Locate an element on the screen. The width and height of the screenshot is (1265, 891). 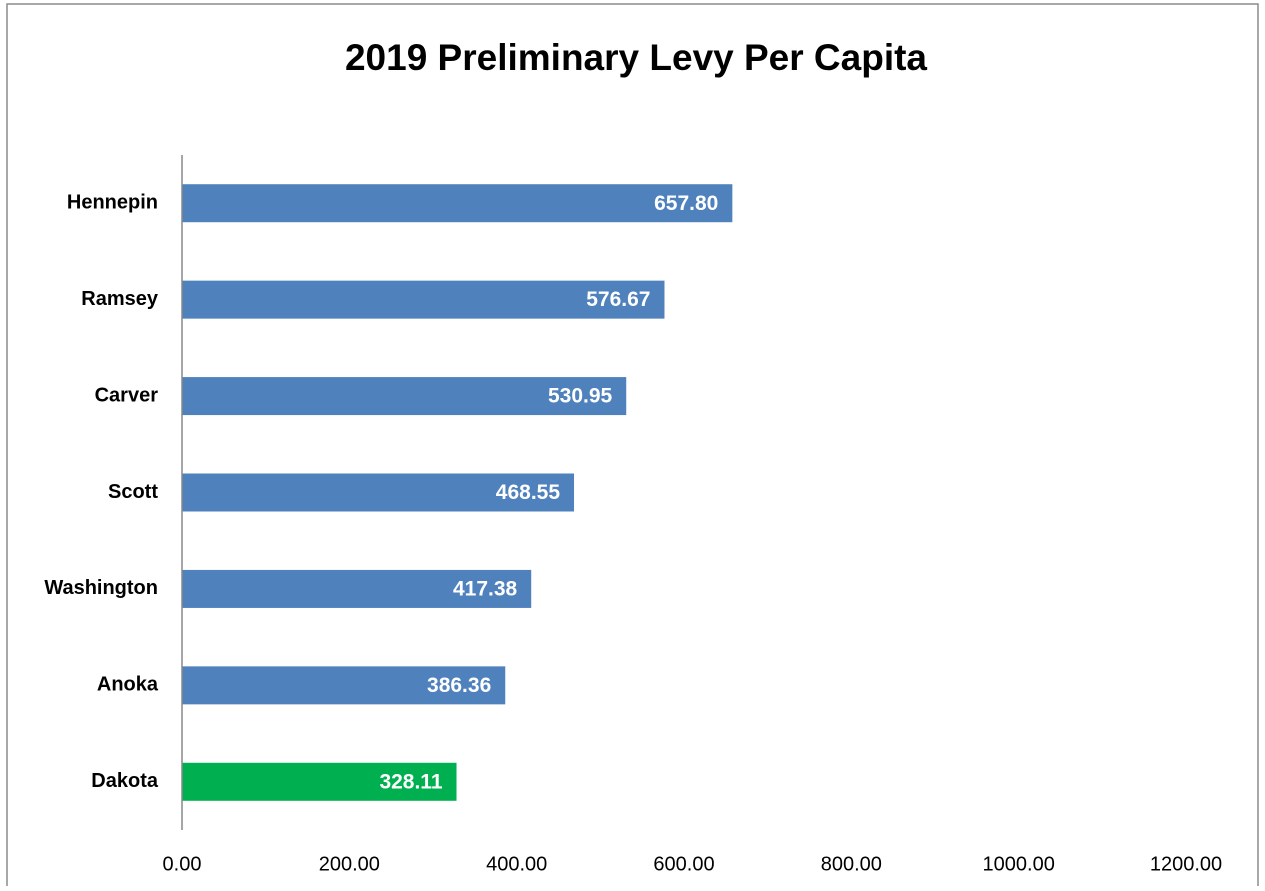
value-label: 386.36 is located at coordinates (459, 685).